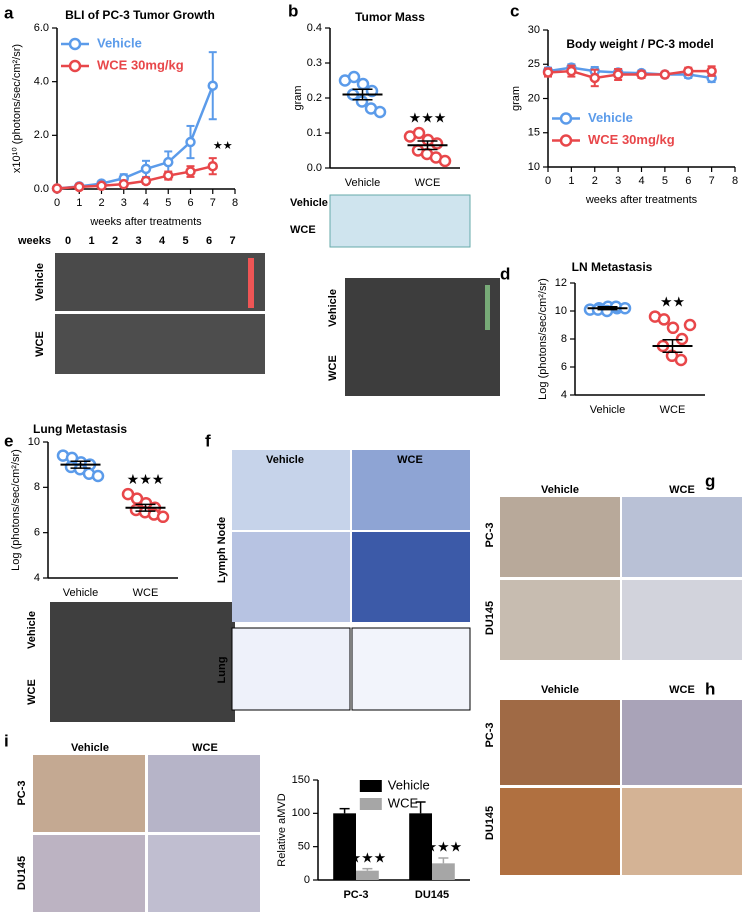 This screenshot has width=748, height=920. Describe the element at coordinates (514, 10) in the screenshot. I see `panel-letter: c` at that location.